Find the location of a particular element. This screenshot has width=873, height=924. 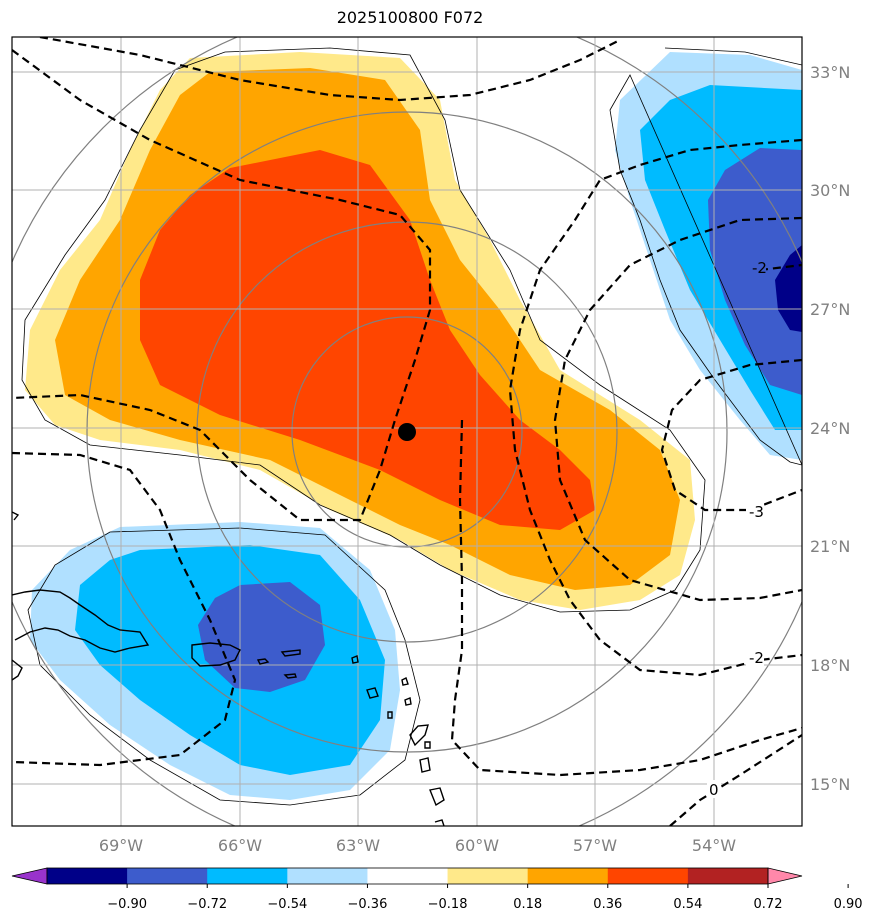

colorbar-extend-high is located at coordinates (785, 876).